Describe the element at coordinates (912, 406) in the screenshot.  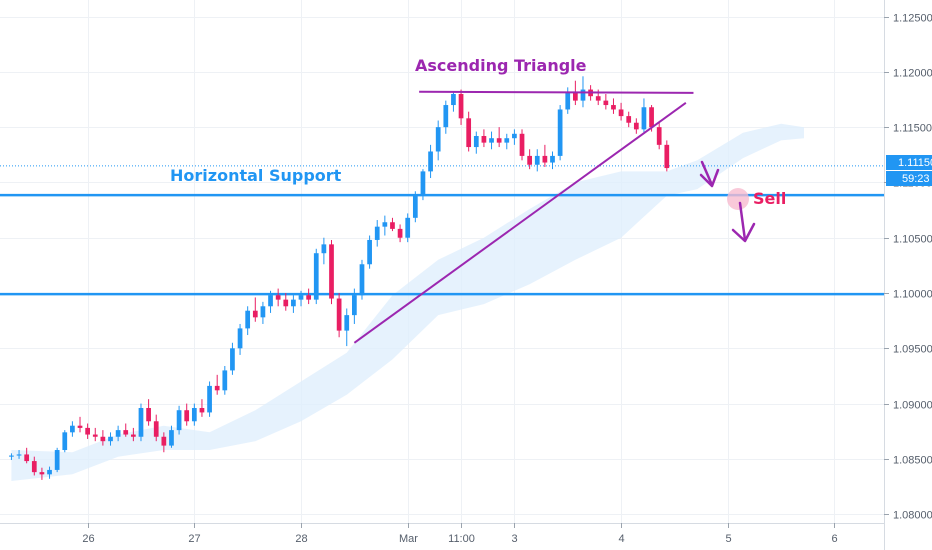
I see `price-tick-label: 1.09000` at that location.